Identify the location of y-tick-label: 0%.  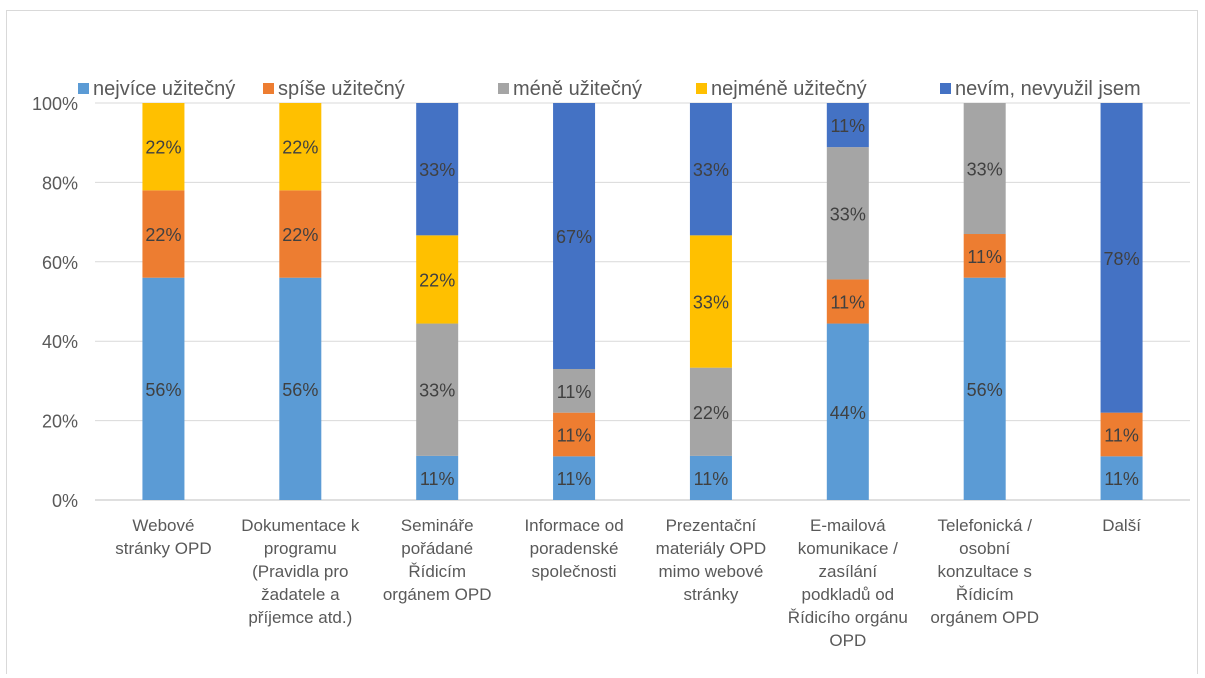
(65, 501).